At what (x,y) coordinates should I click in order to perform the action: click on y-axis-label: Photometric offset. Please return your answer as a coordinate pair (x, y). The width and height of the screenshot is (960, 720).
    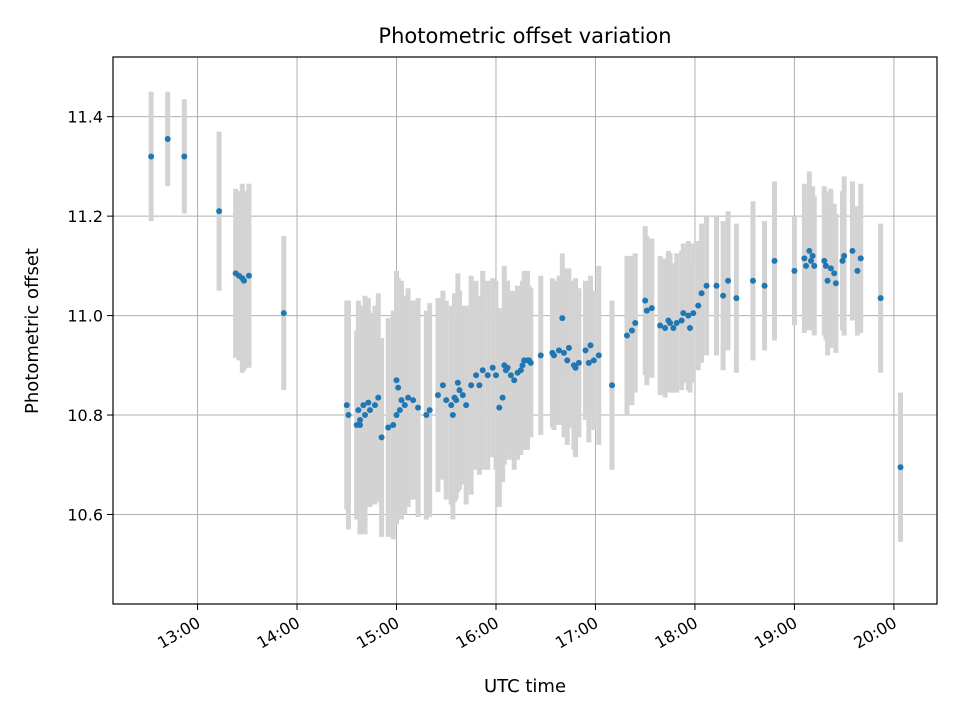
    Looking at the image, I should click on (32, 331).